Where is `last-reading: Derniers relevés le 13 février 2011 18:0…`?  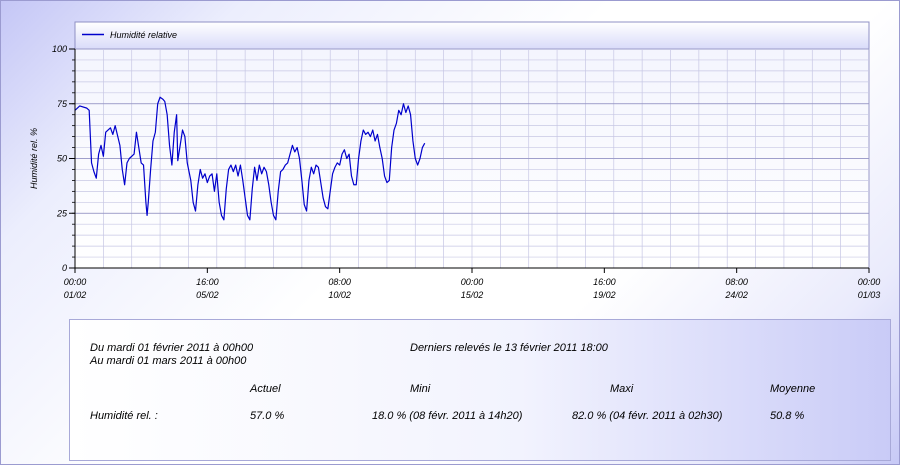 last-reading: Derniers relevés le 13 février 2011 18:0… is located at coordinates (509, 348).